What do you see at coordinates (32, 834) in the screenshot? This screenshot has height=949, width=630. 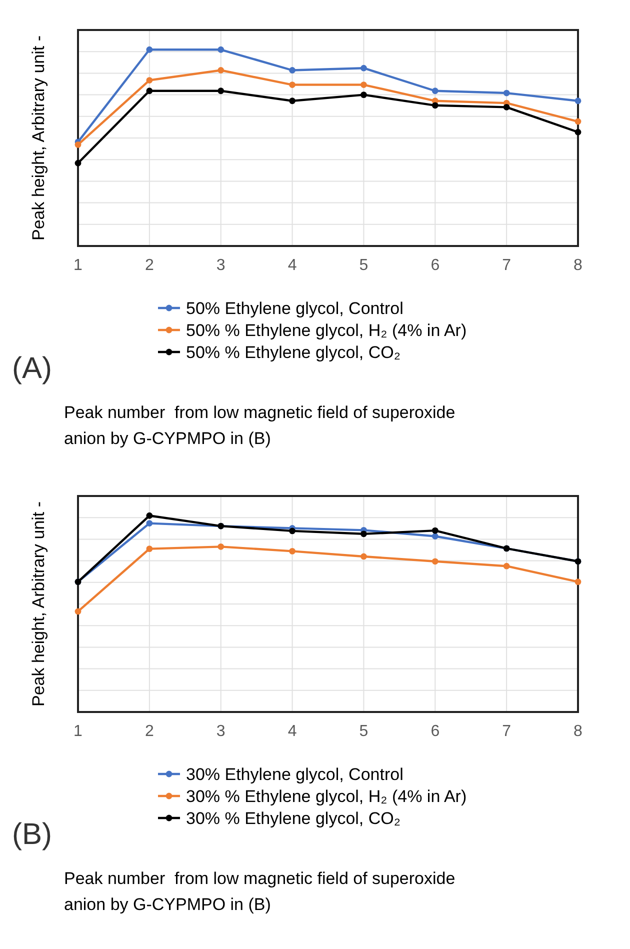 I see `text: (B)` at bounding box center [32, 834].